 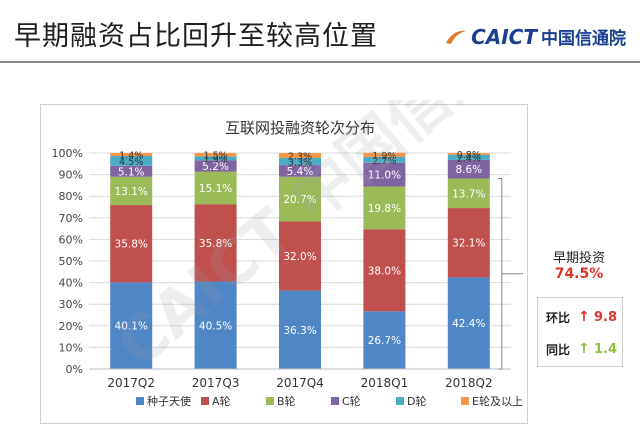 What do you see at coordinates (221, 401) in the screenshot?
I see `legend-label: A轮` at bounding box center [221, 401].